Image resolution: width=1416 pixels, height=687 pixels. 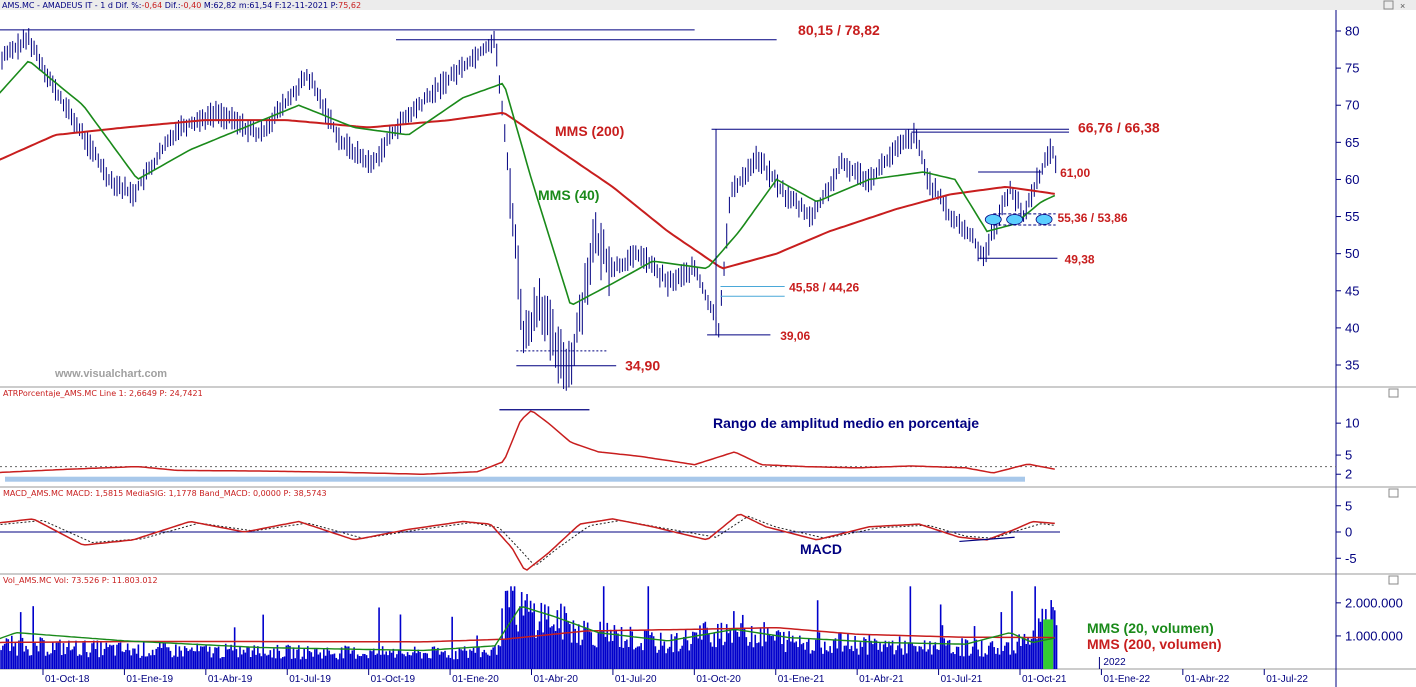 I want to click on atr-panel, so click(x=668, y=445).